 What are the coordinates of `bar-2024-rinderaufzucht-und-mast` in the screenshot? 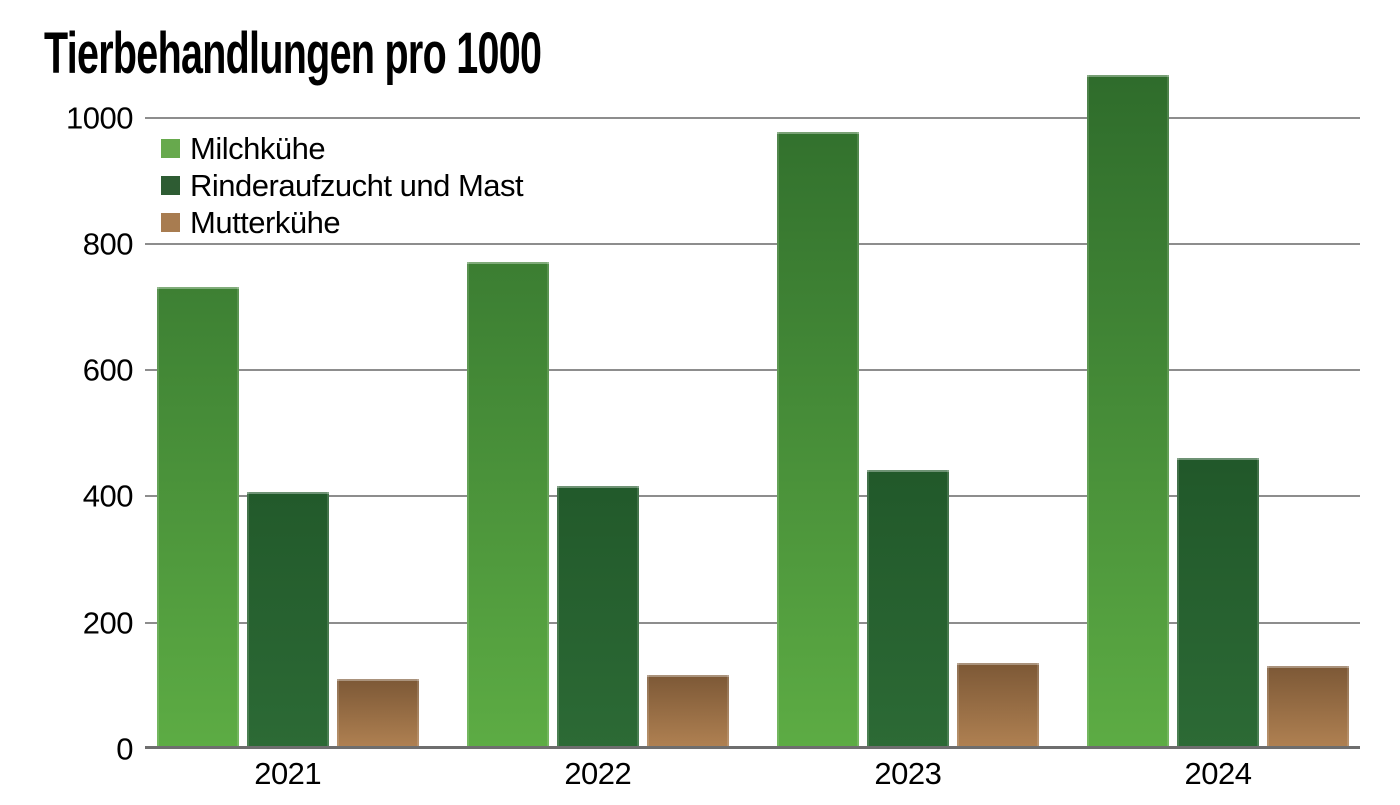 It's located at (1218, 602).